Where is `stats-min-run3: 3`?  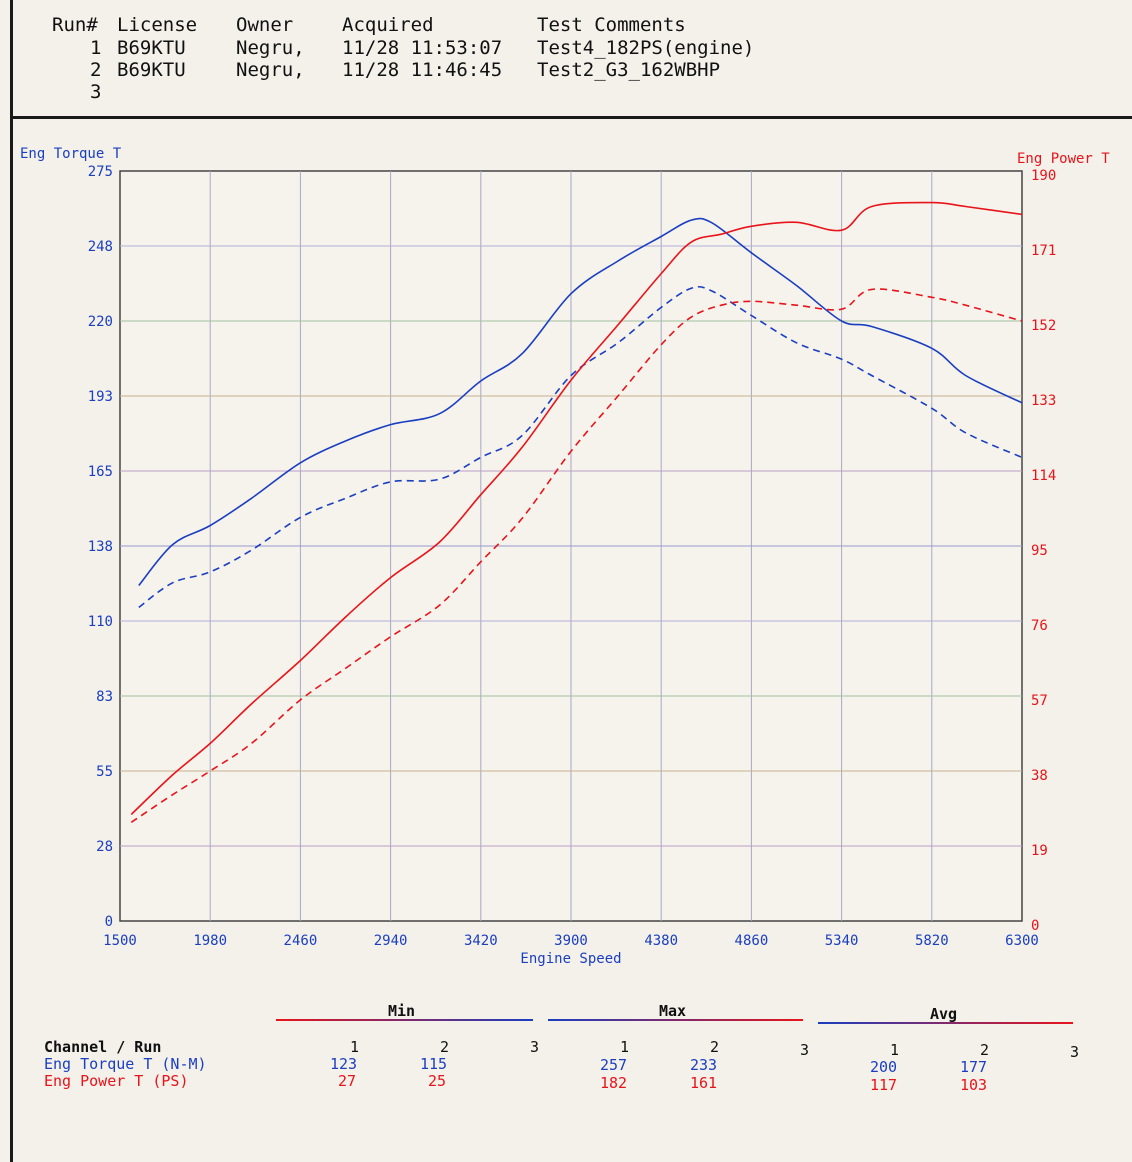 stats-min-run3: 3 is located at coordinates (535, 1047).